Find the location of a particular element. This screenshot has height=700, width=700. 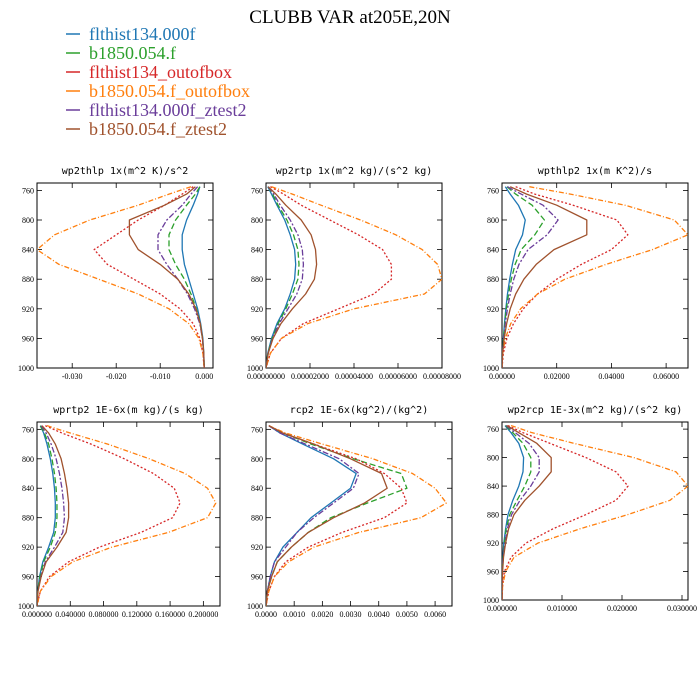

panel-title: rcp2 1E-6x(kg^2)/(kg^2) is located at coordinates (359, 410).